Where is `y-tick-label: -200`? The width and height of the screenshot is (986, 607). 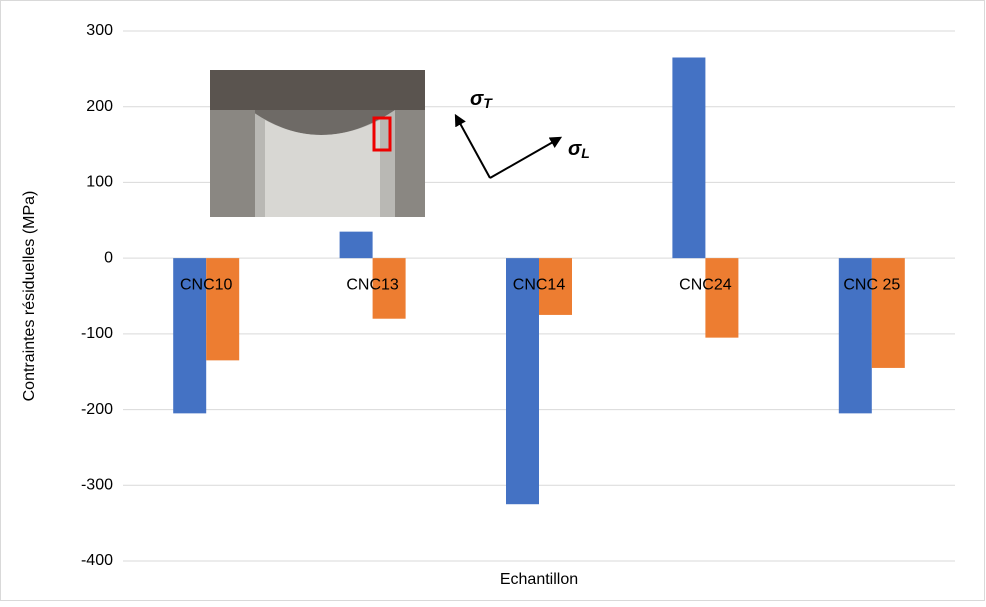
y-tick-label: -200 is located at coordinates (97, 409).